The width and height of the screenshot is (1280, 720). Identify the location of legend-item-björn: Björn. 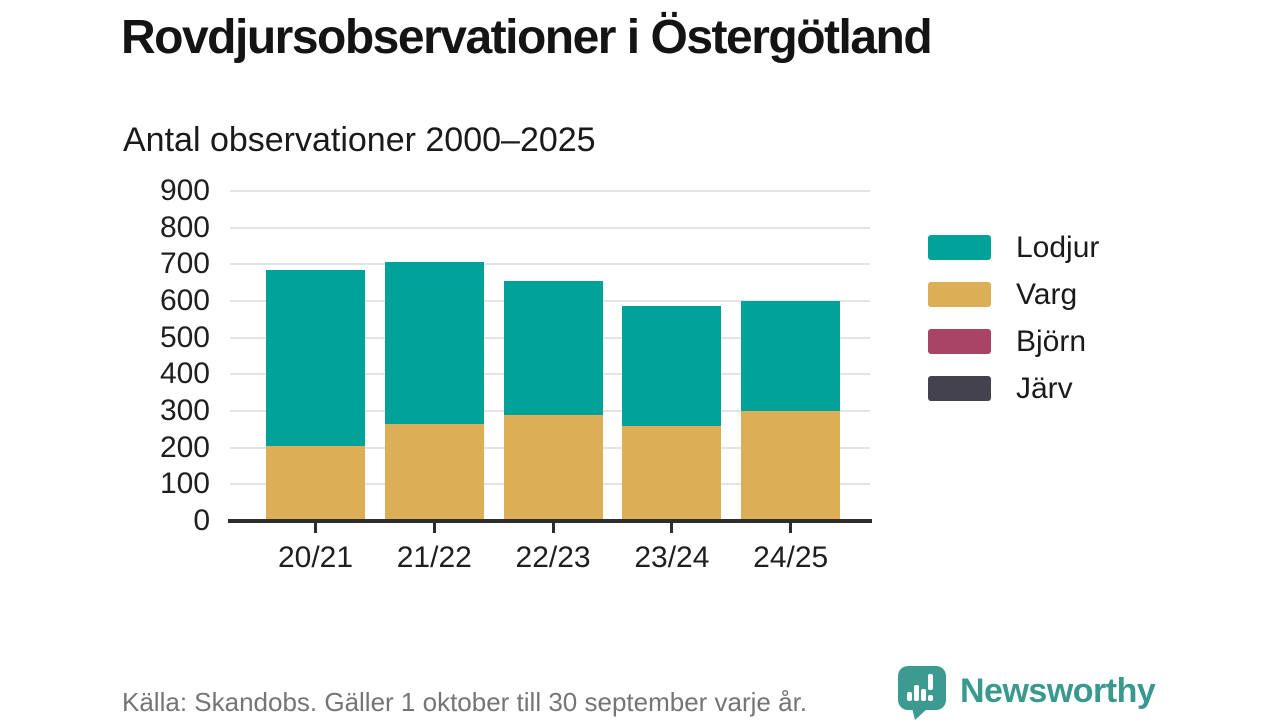
(1013, 341).